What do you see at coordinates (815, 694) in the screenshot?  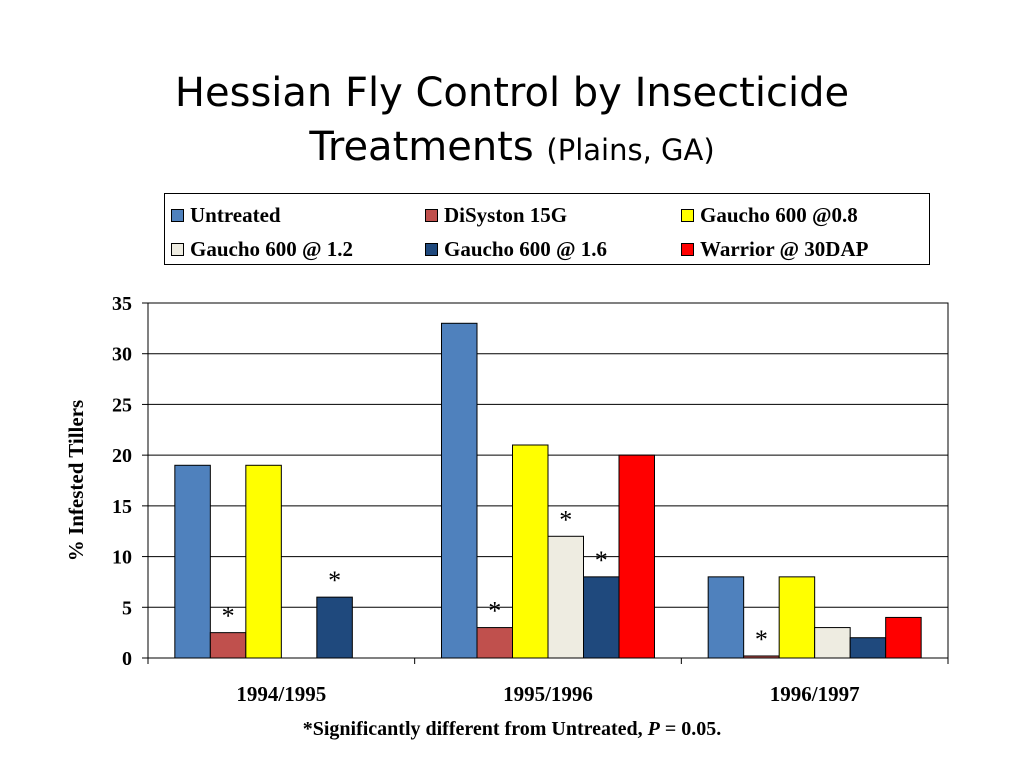 I see `x-category-label: 1996/1997` at bounding box center [815, 694].